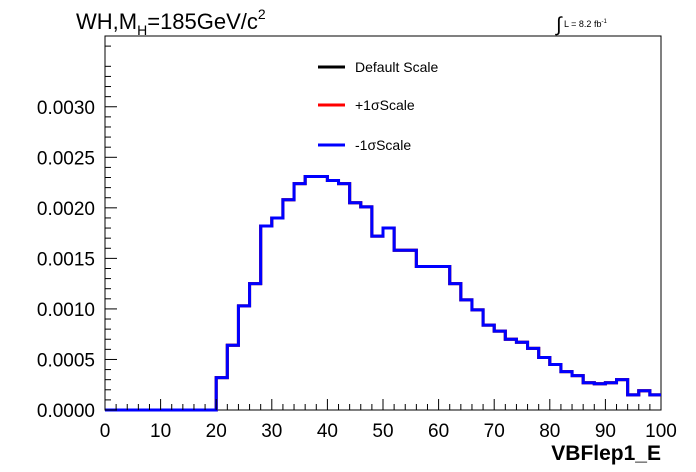  Describe the element at coordinates (661, 431) in the screenshot. I see `x-tick-label: 100` at that location.